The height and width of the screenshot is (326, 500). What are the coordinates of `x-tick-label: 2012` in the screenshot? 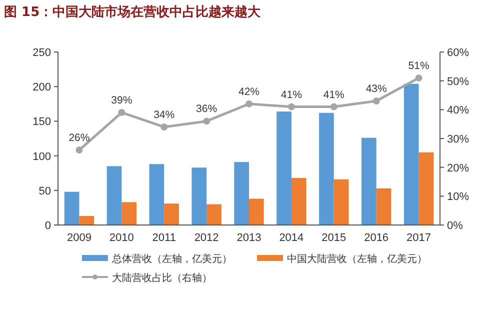 It's located at (206, 238).